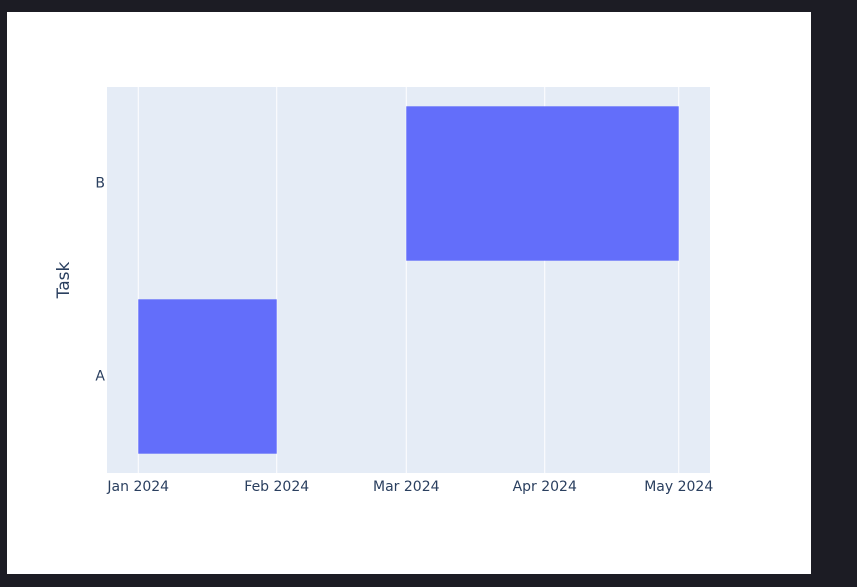 The image size is (857, 587). What do you see at coordinates (276, 487) in the screenshot?
I see `x-tick-label: Feb 2024` at bounding box center [276, 487].